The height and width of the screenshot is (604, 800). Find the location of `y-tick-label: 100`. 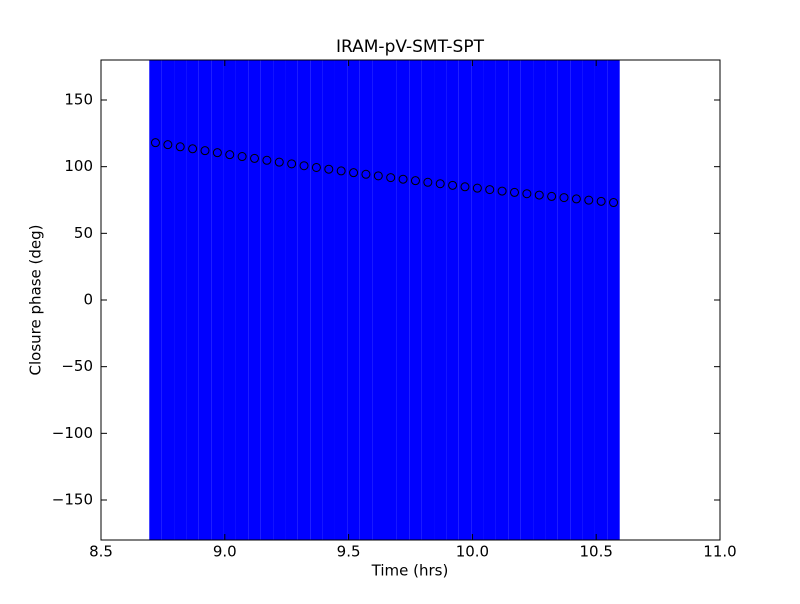

y-tick-label: 100 is located at coordinates (78, 166).